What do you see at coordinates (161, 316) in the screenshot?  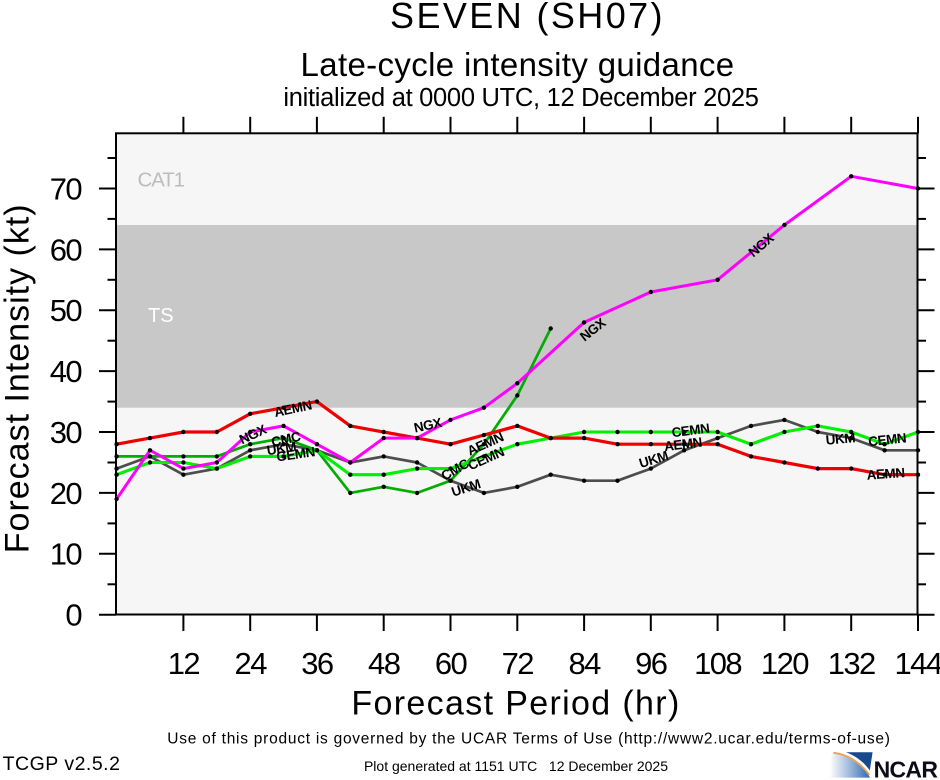 I see `svg-text: TS` at bounding box center [161, 316].